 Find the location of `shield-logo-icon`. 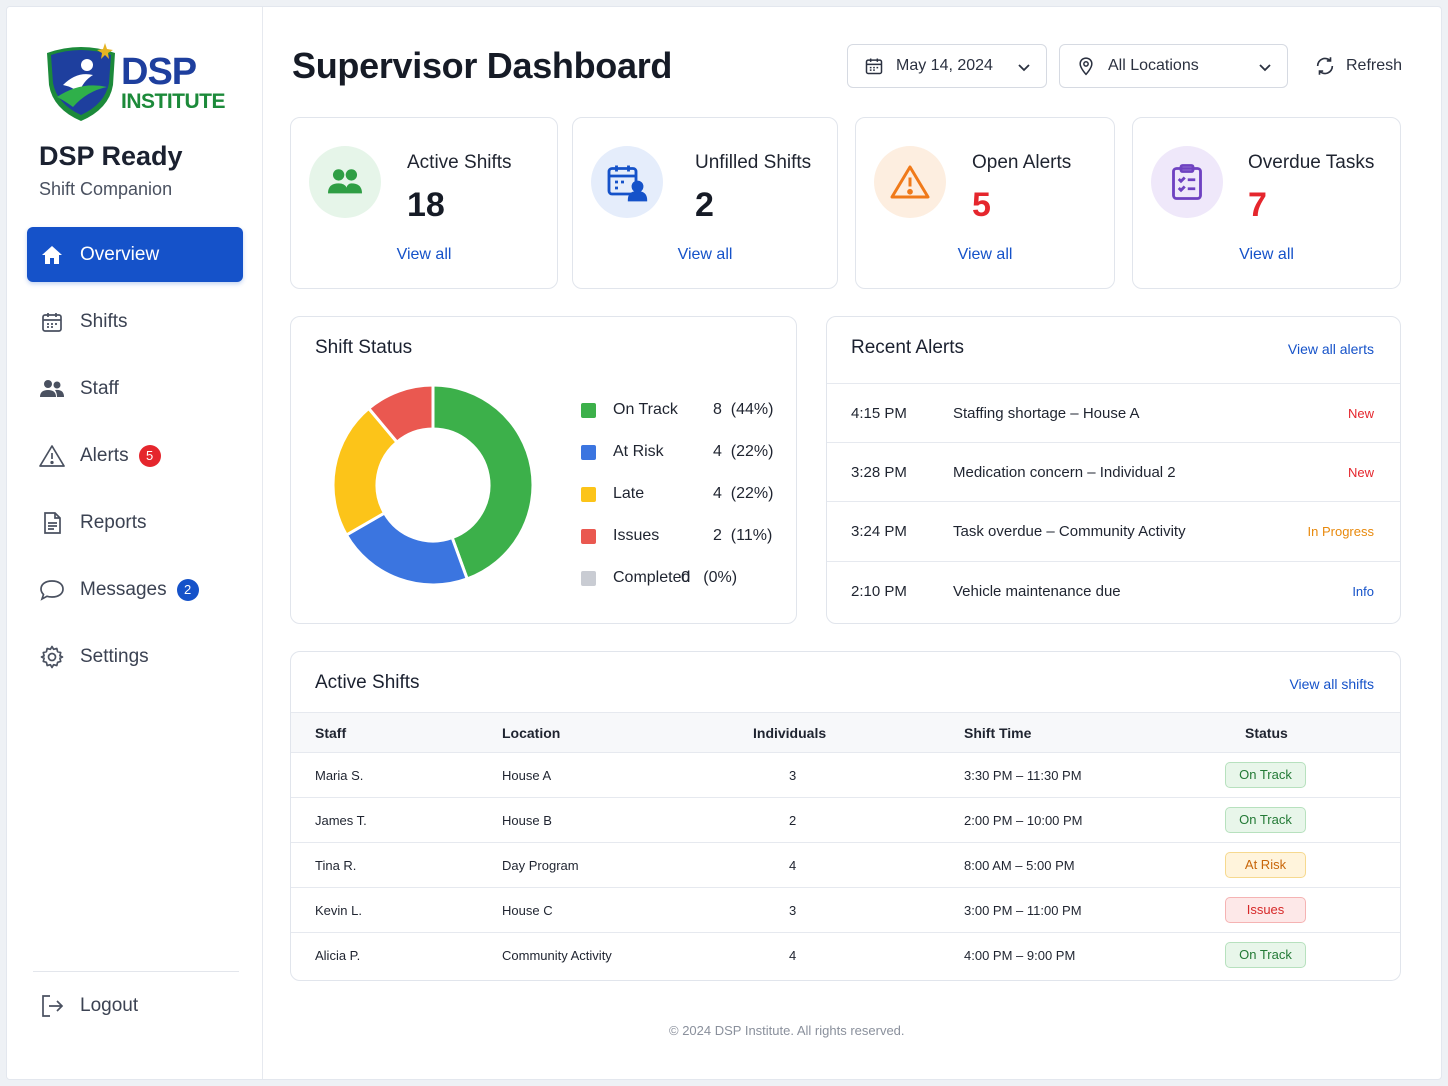

shield-logo-icon is located at coordinates (81, 82).